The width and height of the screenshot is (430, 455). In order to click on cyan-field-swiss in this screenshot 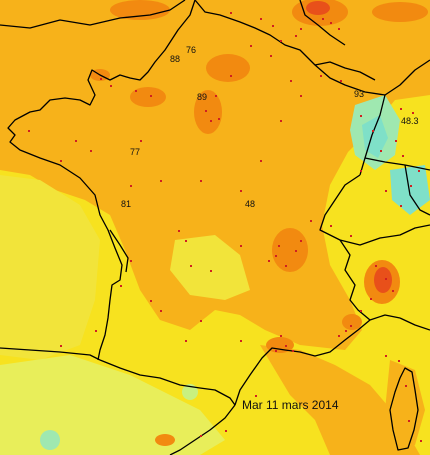, I will do `click(410, 190)`.